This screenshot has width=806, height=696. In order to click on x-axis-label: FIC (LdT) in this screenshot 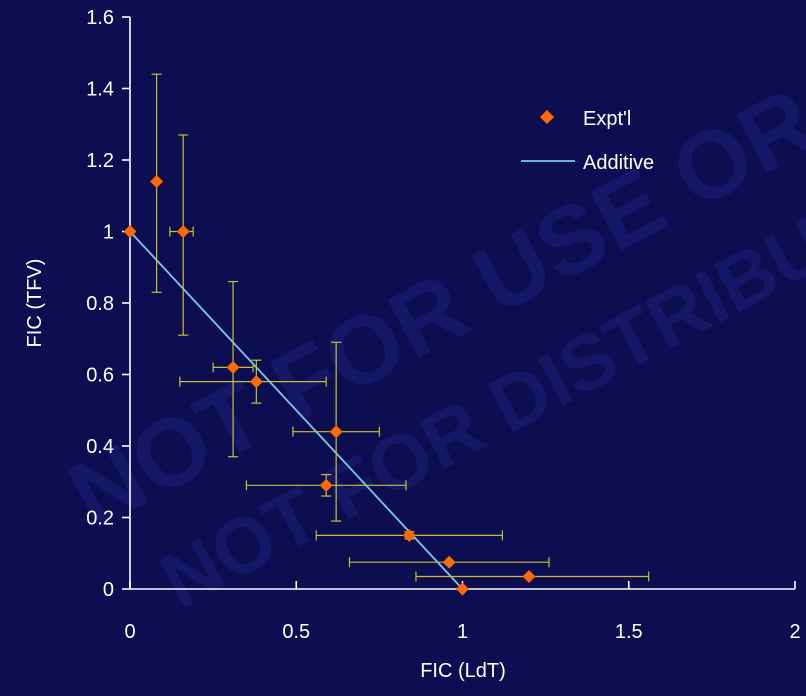, I will do `click(463, 671)`.